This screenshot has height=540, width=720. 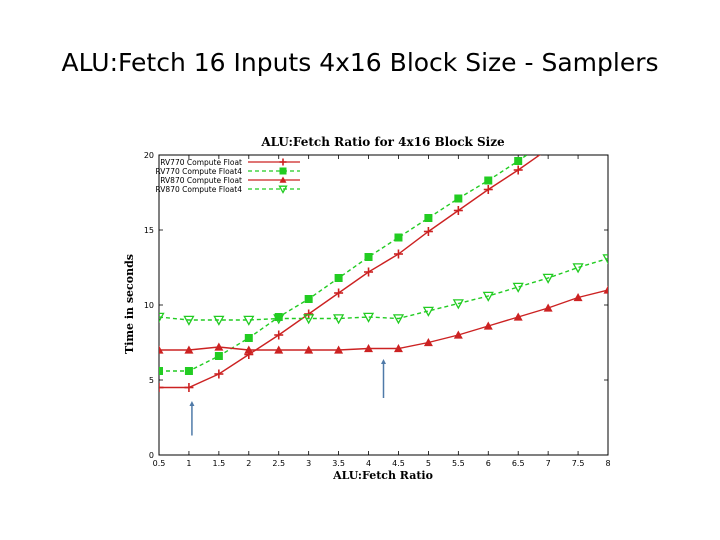 I want to click on x-tick-label: 5, so click(x=428, y=463).